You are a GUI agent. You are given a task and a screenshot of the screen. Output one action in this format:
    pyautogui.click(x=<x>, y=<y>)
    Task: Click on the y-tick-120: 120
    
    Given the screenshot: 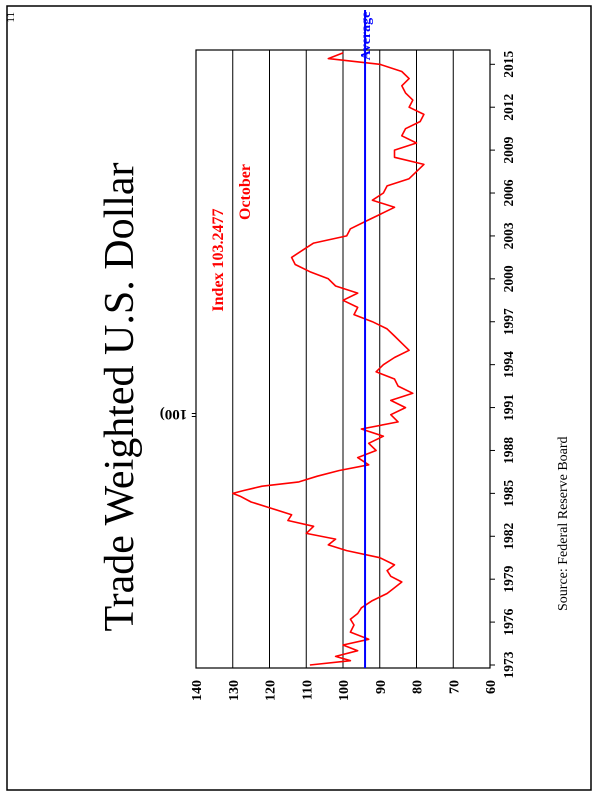 What is the action you would take?
    pyautogui.click(x=271, y=690)
    